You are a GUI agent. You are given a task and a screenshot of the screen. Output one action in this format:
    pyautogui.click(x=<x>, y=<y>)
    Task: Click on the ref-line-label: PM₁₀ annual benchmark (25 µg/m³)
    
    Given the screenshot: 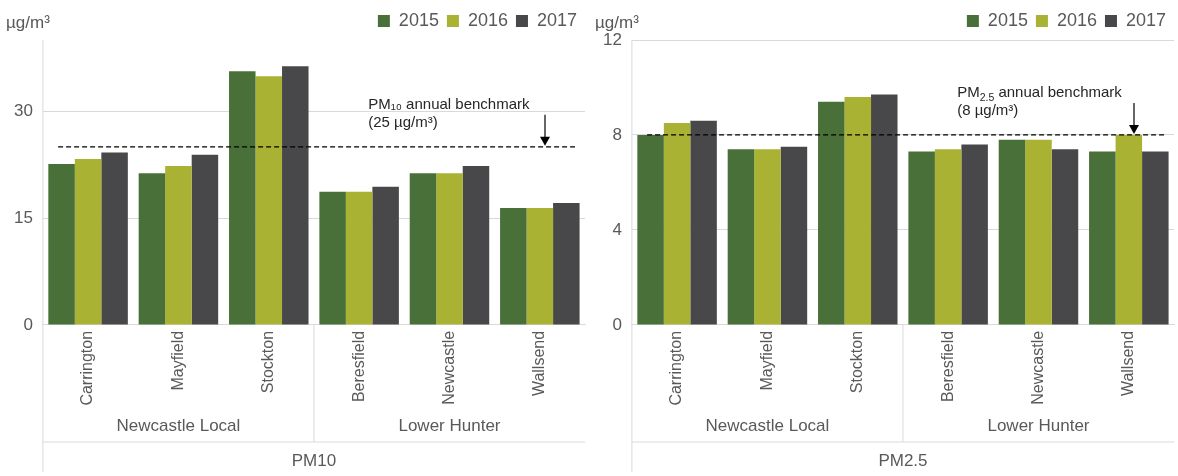 What is the action you would take?
    pyautogui.click(x=449, y=112)
    